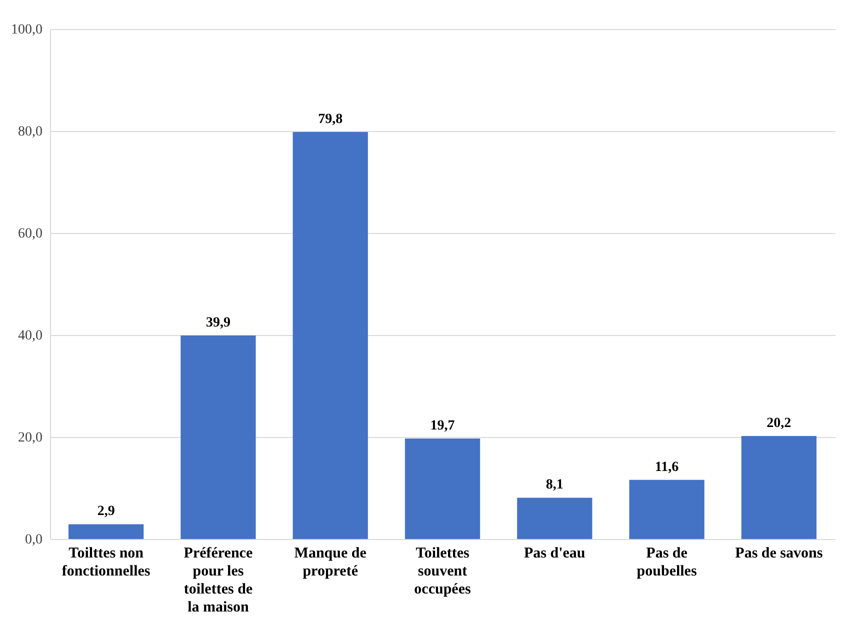 The width and height of the screenshot is (851, 632). Describe the element at coordinates (779, 554) in the screenshot. I see `x-tick-label: Pas de savons` at that location.